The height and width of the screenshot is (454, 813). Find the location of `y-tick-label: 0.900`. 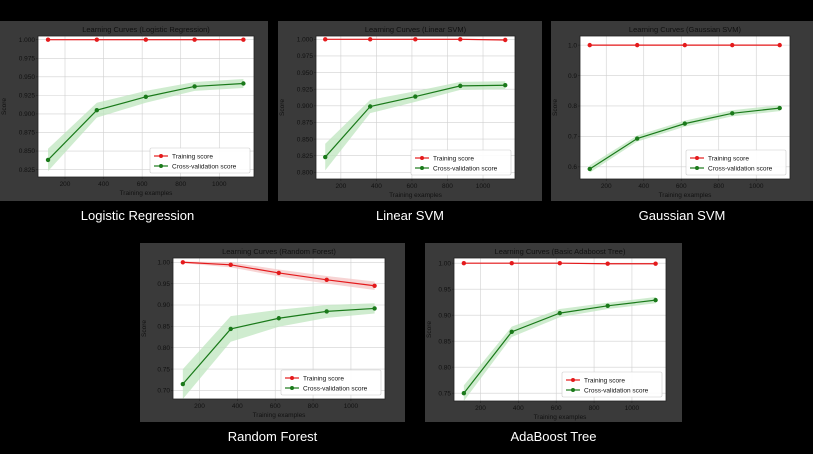

y-tick-label: 0.900 is located at coordinates (305, 106).